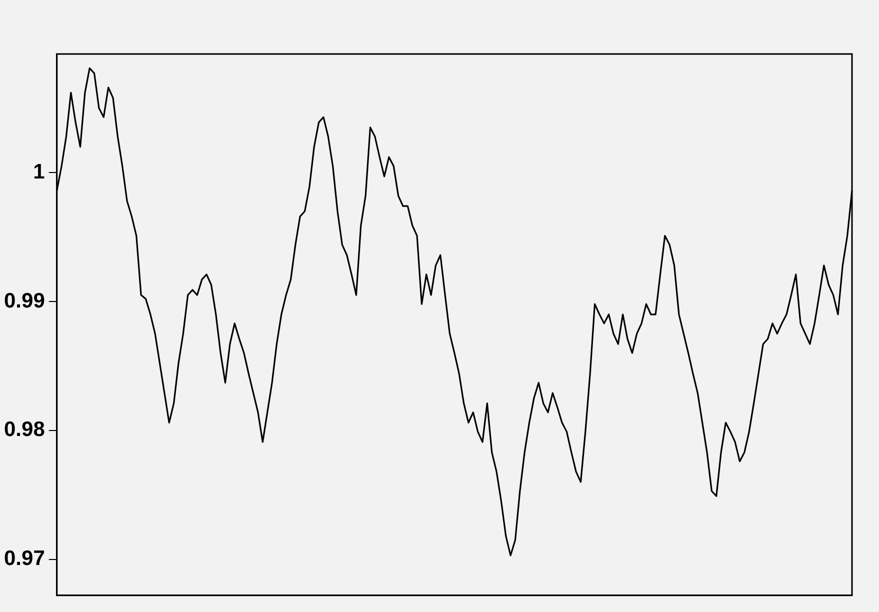 The width and height of the screenshot is (879, 612). I want to click on y-tick-label: 0.98, so click(25, 430).